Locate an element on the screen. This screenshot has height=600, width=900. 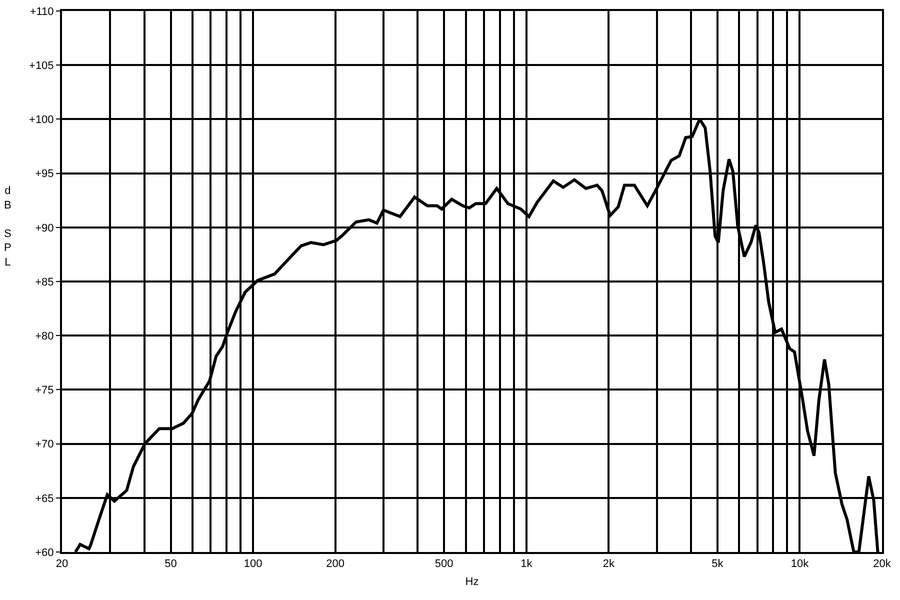
y-tick-label: +95 is located at coordinates (44, 174).